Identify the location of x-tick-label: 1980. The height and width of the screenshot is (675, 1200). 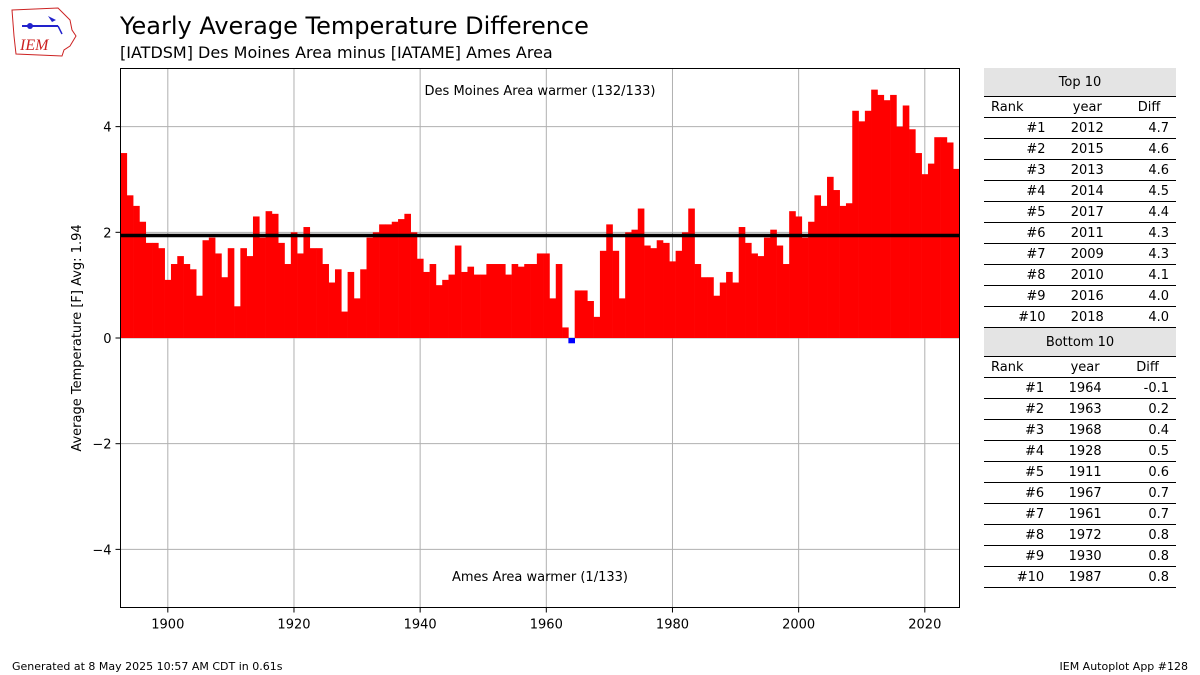
(672, 625).